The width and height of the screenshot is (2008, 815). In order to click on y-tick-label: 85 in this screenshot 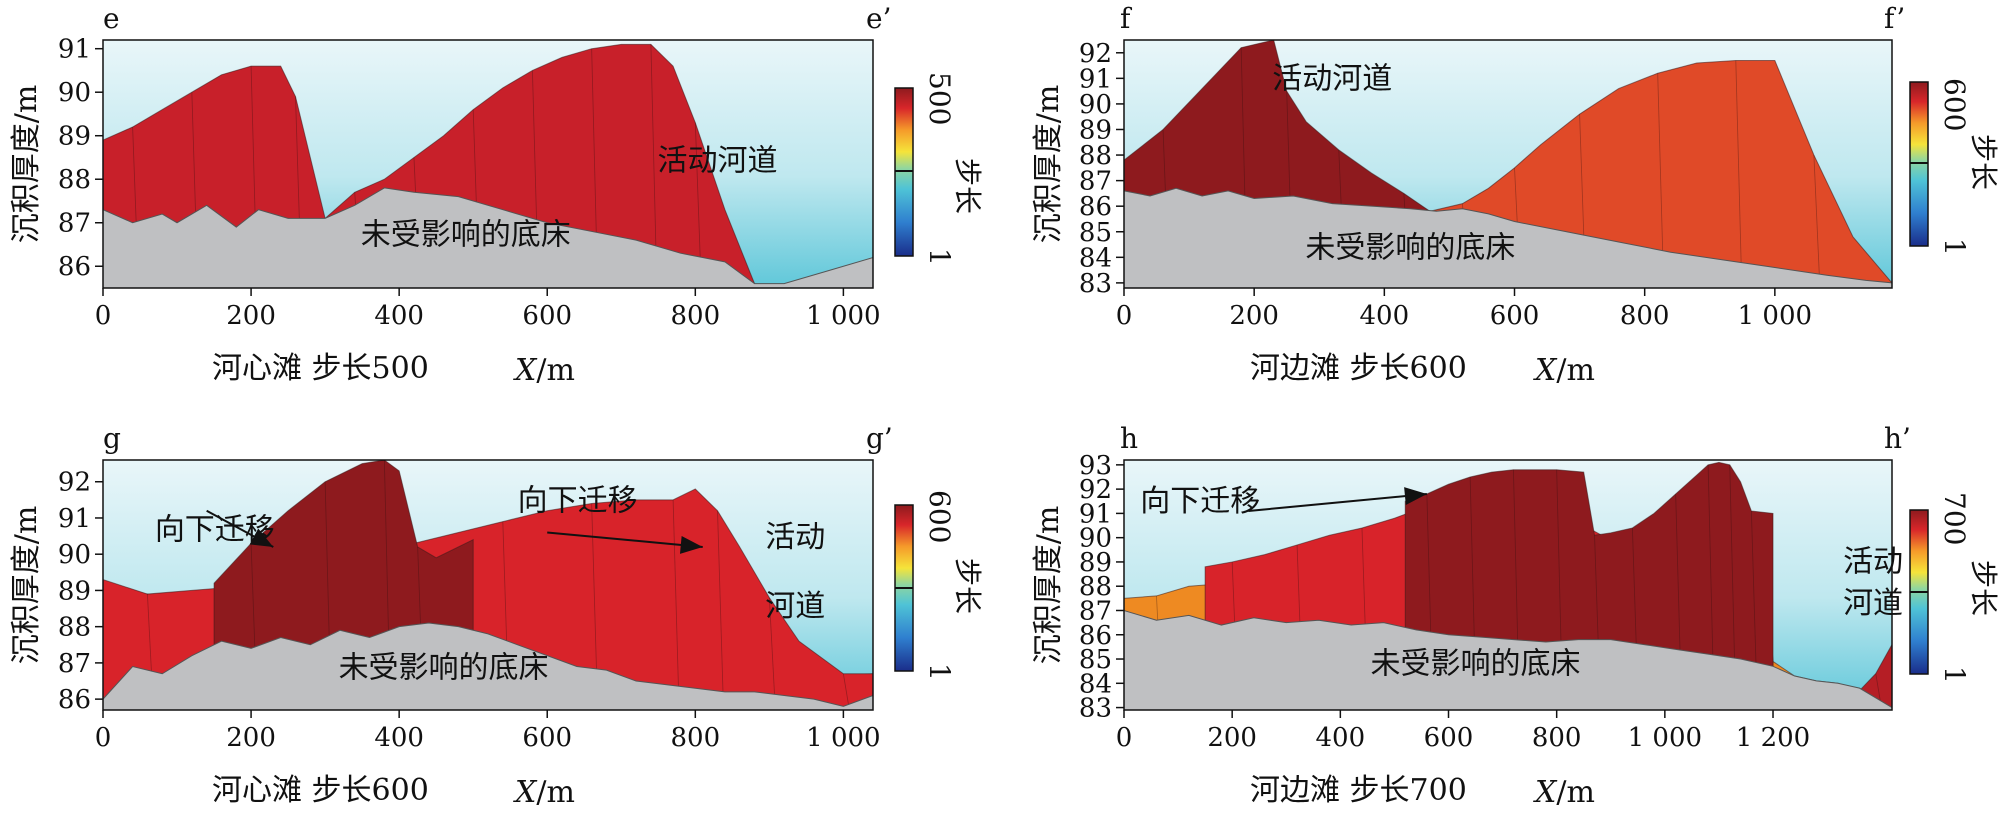, I will do `click(1095, 233)`.